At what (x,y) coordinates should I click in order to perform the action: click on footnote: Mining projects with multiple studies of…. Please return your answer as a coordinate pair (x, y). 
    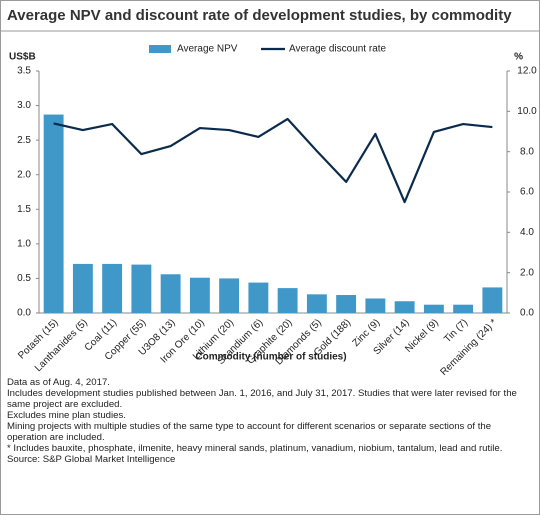
    Looking at the image, I should click on (249, 432).